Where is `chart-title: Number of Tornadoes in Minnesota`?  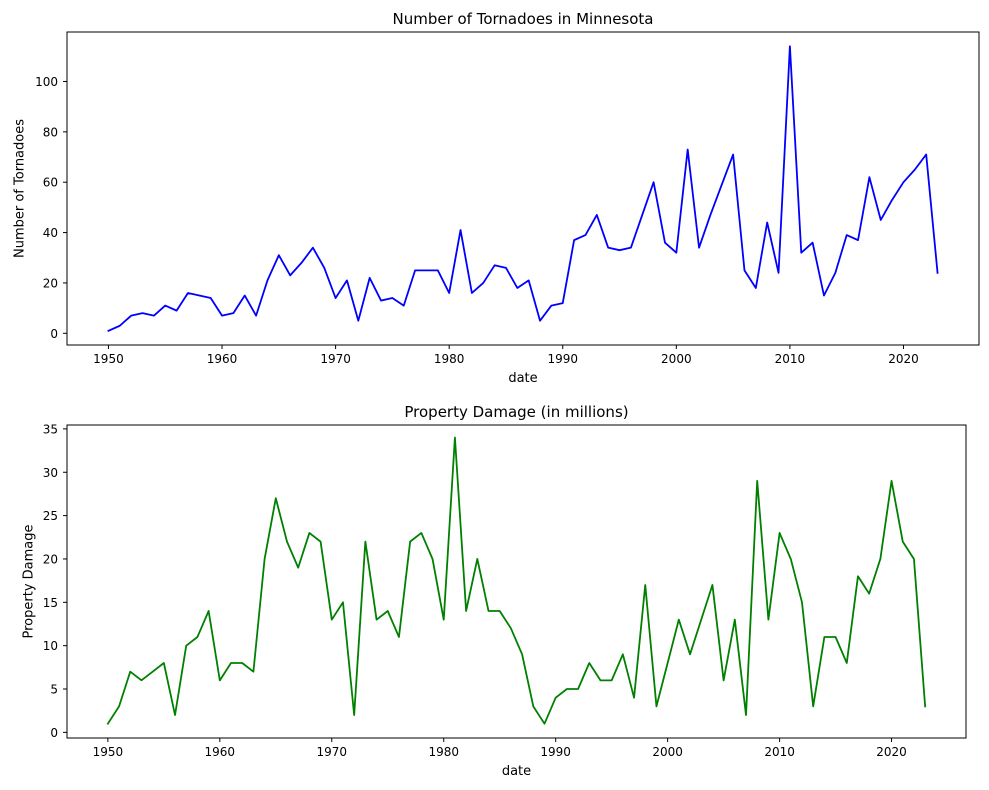 chart-title: Number of Tornadoes in Minnesota is located at coordinates (522, 19).